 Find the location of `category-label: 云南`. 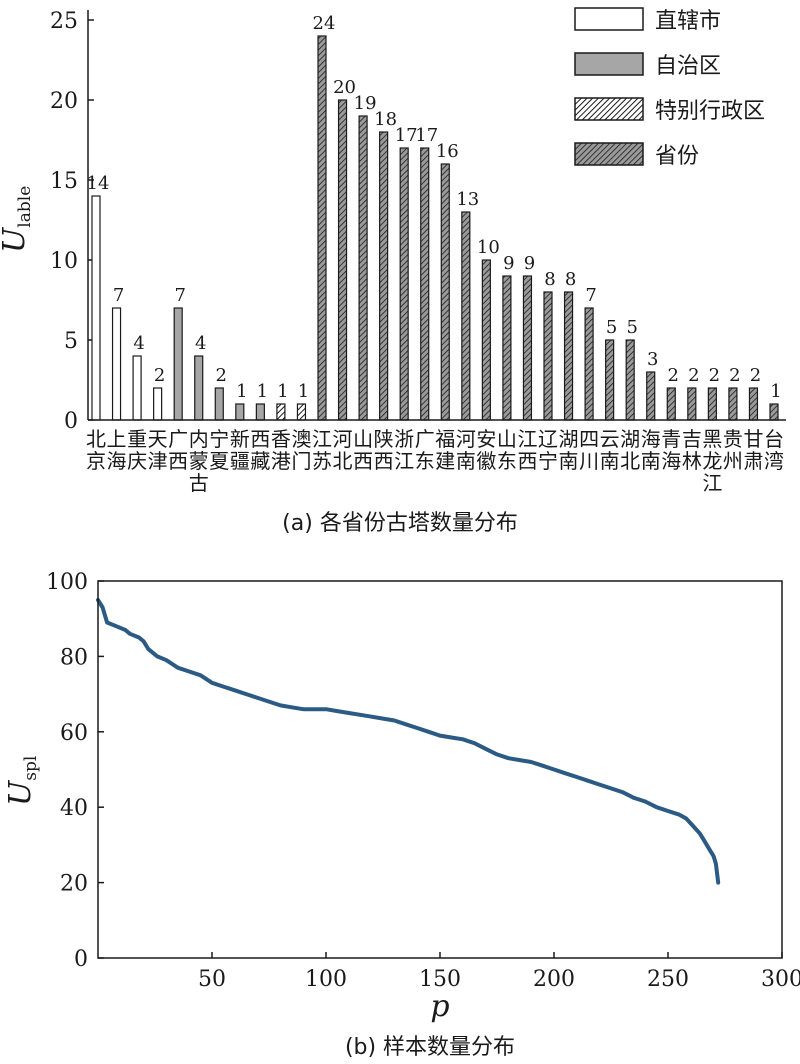

category-label: 云南 is located at coordinates (610, 450).